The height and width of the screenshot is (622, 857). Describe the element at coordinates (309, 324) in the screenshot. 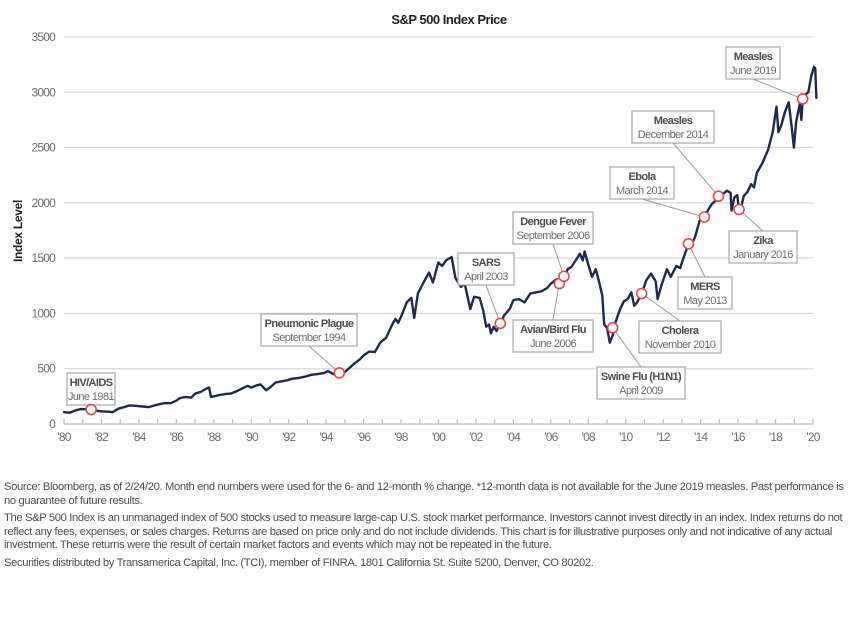

I see `annotation-event: Pneumonic Plague` at that location.